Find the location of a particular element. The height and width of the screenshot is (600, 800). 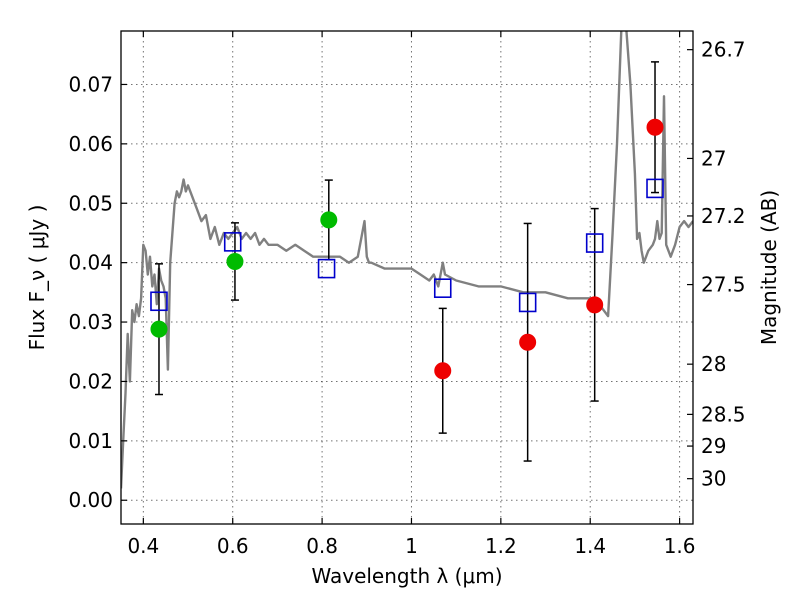

x-tick-label: 1.4 is located at coordinates (590, 546).